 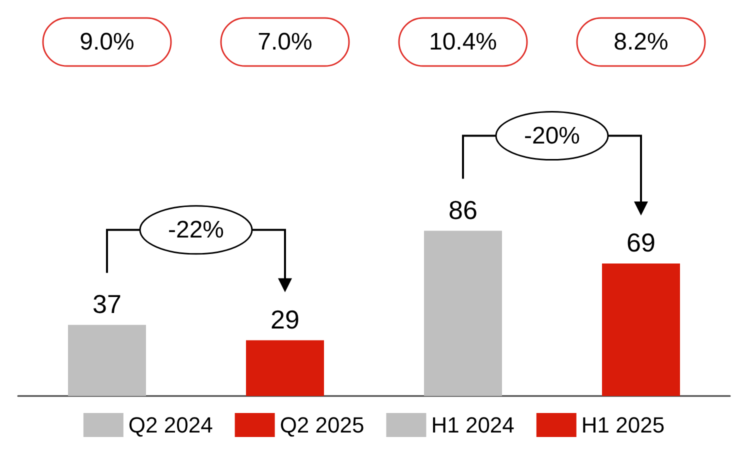 I want to click on data-label: 69, so click(x=641, y=242).